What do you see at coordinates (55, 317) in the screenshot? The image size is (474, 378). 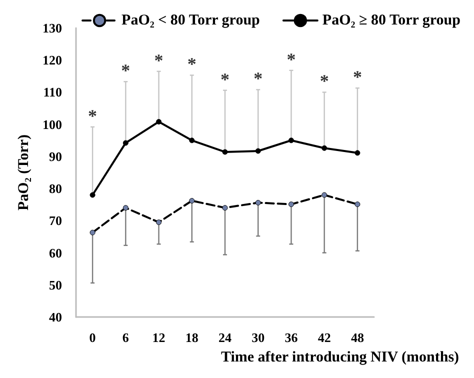 I see `y-tick-label: 40` at bounding box center [55, 317].